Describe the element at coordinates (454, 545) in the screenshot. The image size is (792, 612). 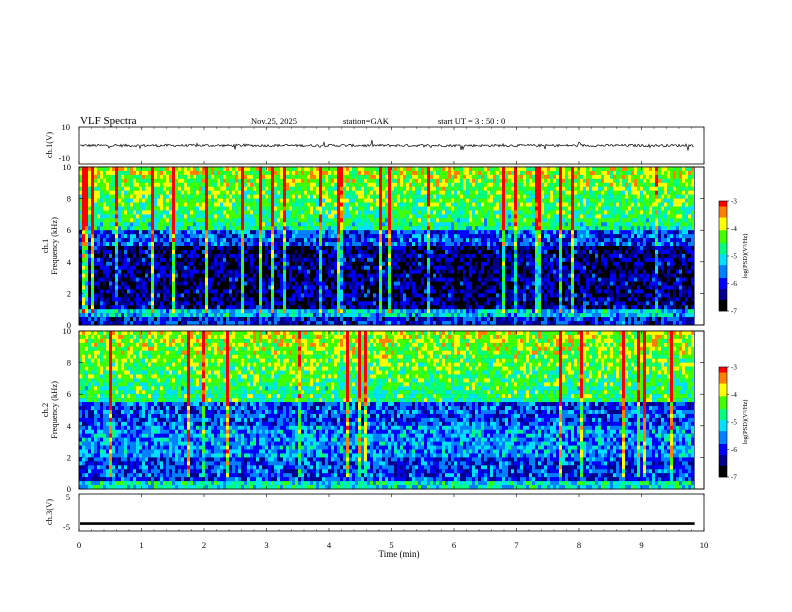
I see `x-tick-label: 6` at that location.